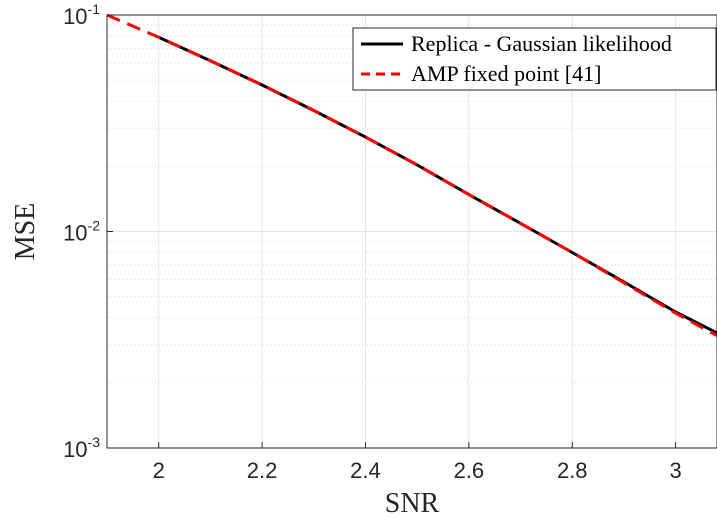 This screenshot has width=717, height=518. I want to click on y-tick-label: 10⁻², so click(81, 232).